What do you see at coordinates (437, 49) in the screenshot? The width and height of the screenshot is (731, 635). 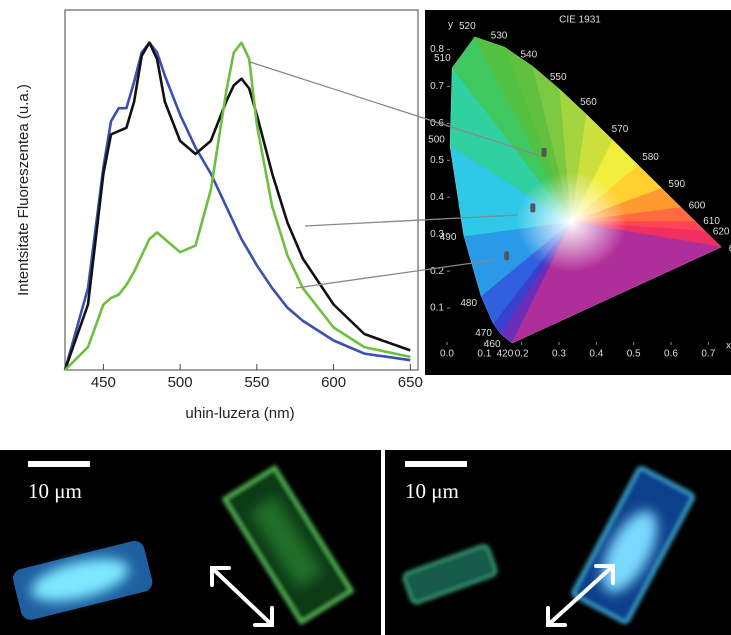 I see `y-tick-label: 0.8` at bounding box center [437, 49].